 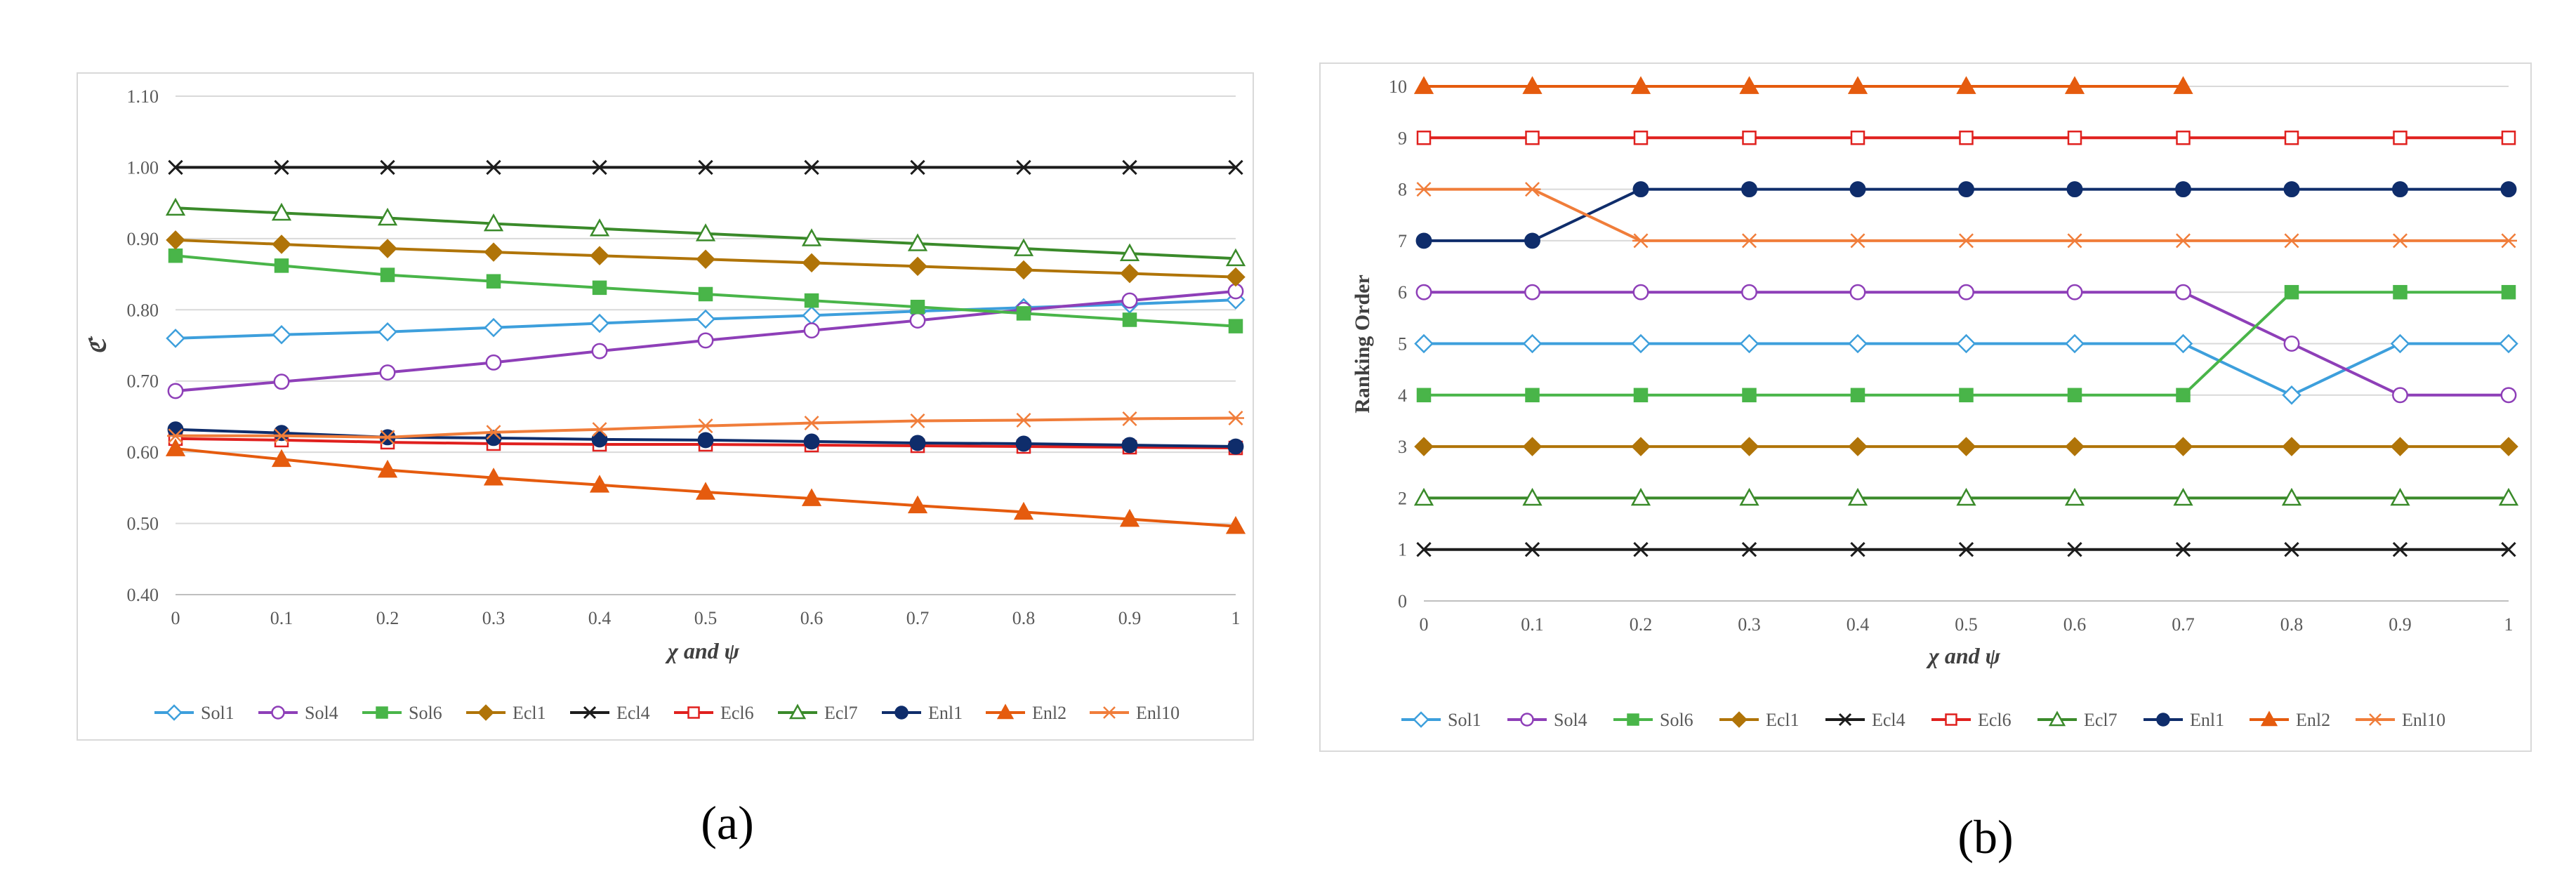 I want to click on chart-a-legend-item-enl1: Enl1, so click(x=922, y=713).